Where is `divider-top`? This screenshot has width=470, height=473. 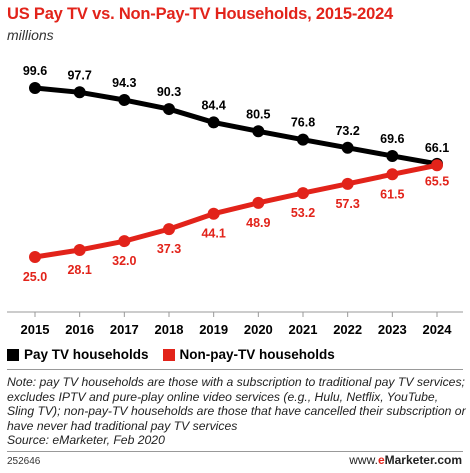
divider-top is located at coordinates (235, 369).